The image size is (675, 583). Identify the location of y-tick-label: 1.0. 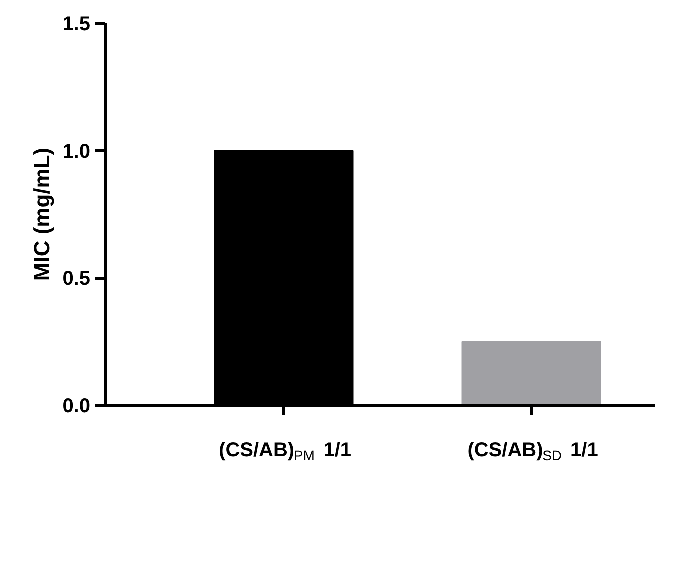
(76, 151).